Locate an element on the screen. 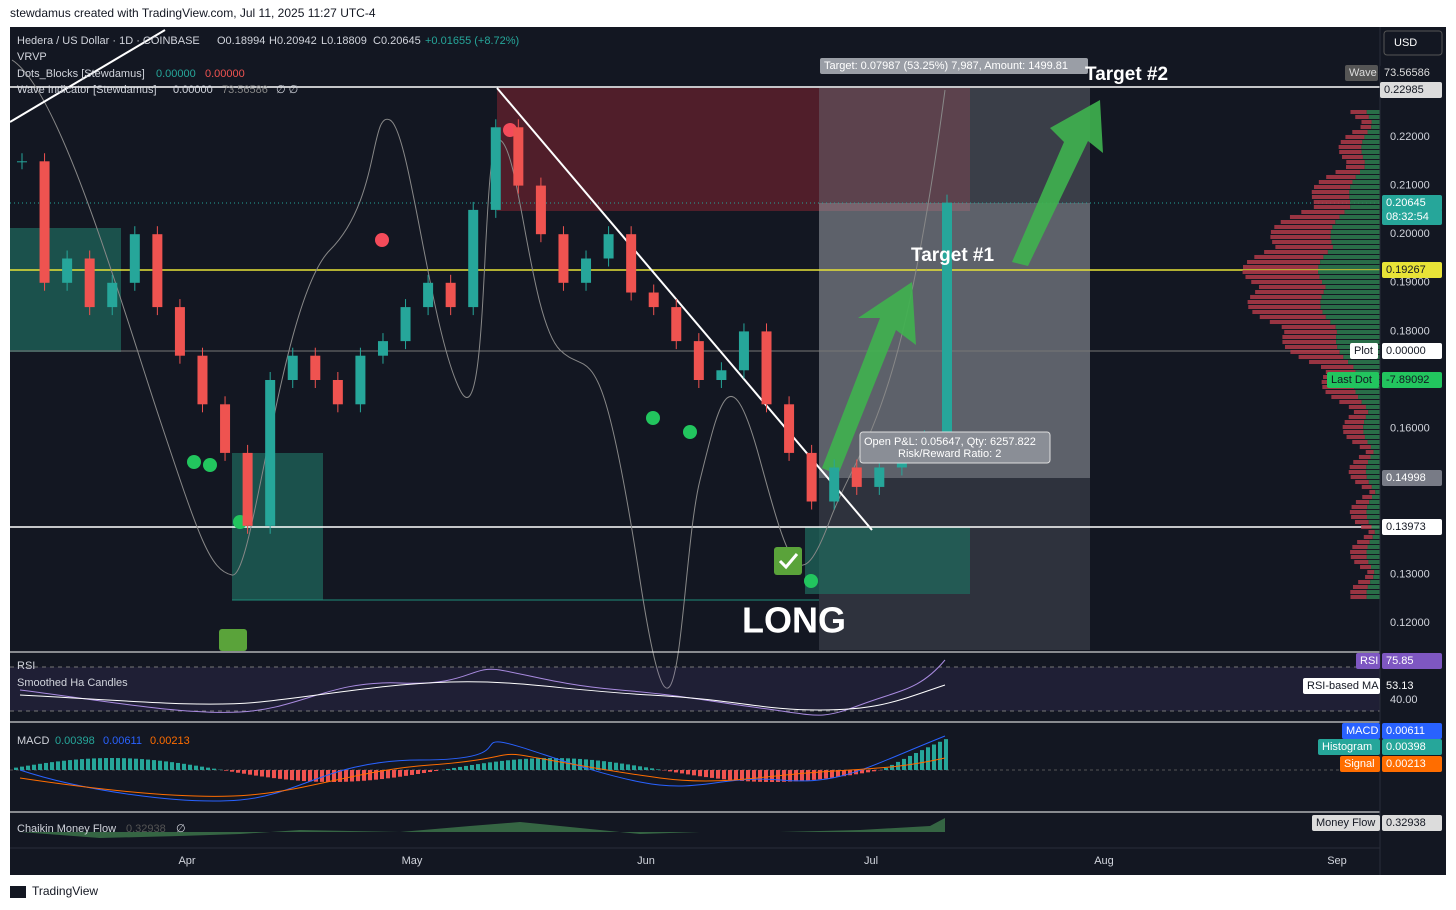 This screenshot has width=1456, height=910. hist-tag: 0.00398 is located at coordinates (1406, 747).